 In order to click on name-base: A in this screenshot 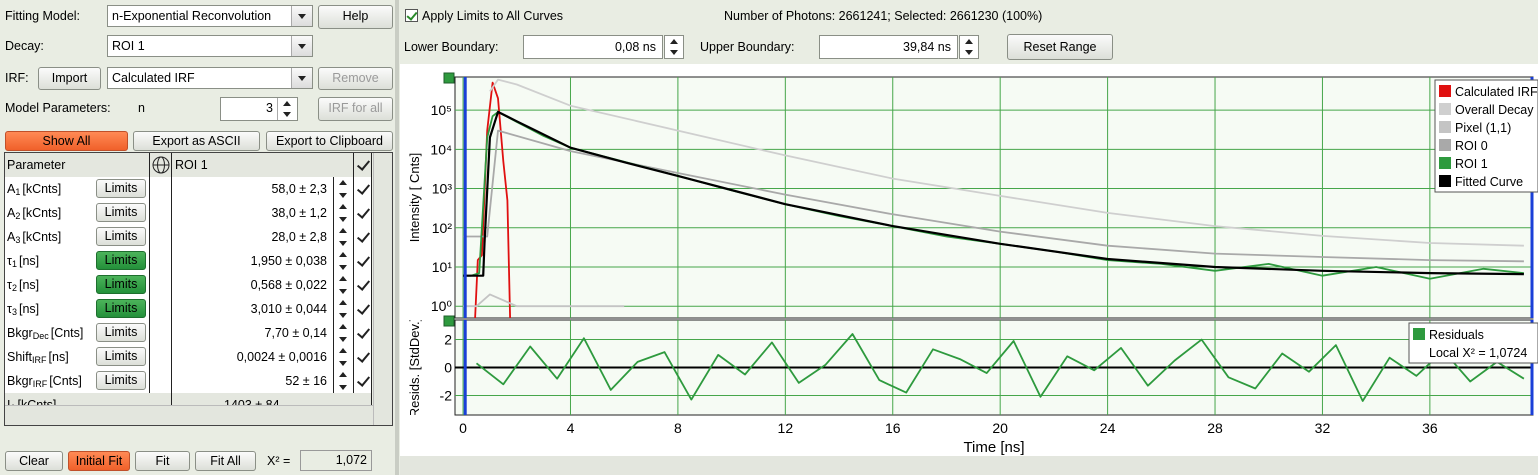, I will do `click(11, 213)`.